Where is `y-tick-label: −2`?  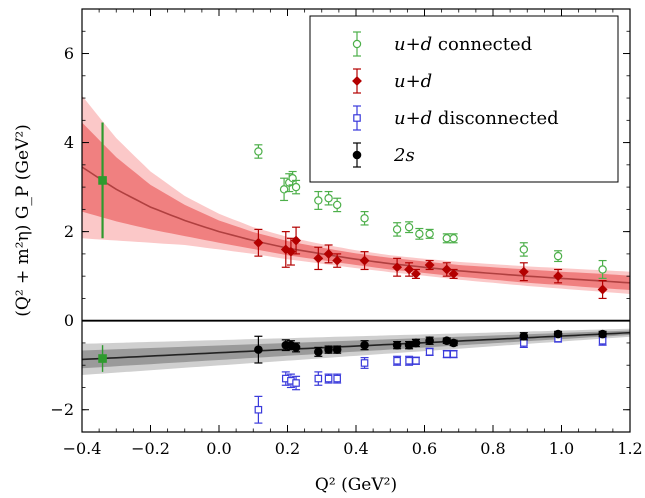
y-tick-label: −2 is located at coordinates (62, 409).